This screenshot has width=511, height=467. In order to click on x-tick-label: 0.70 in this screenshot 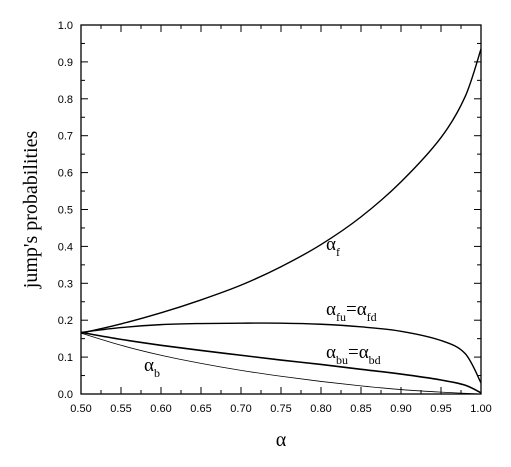, I will do `click(240, 409)`.